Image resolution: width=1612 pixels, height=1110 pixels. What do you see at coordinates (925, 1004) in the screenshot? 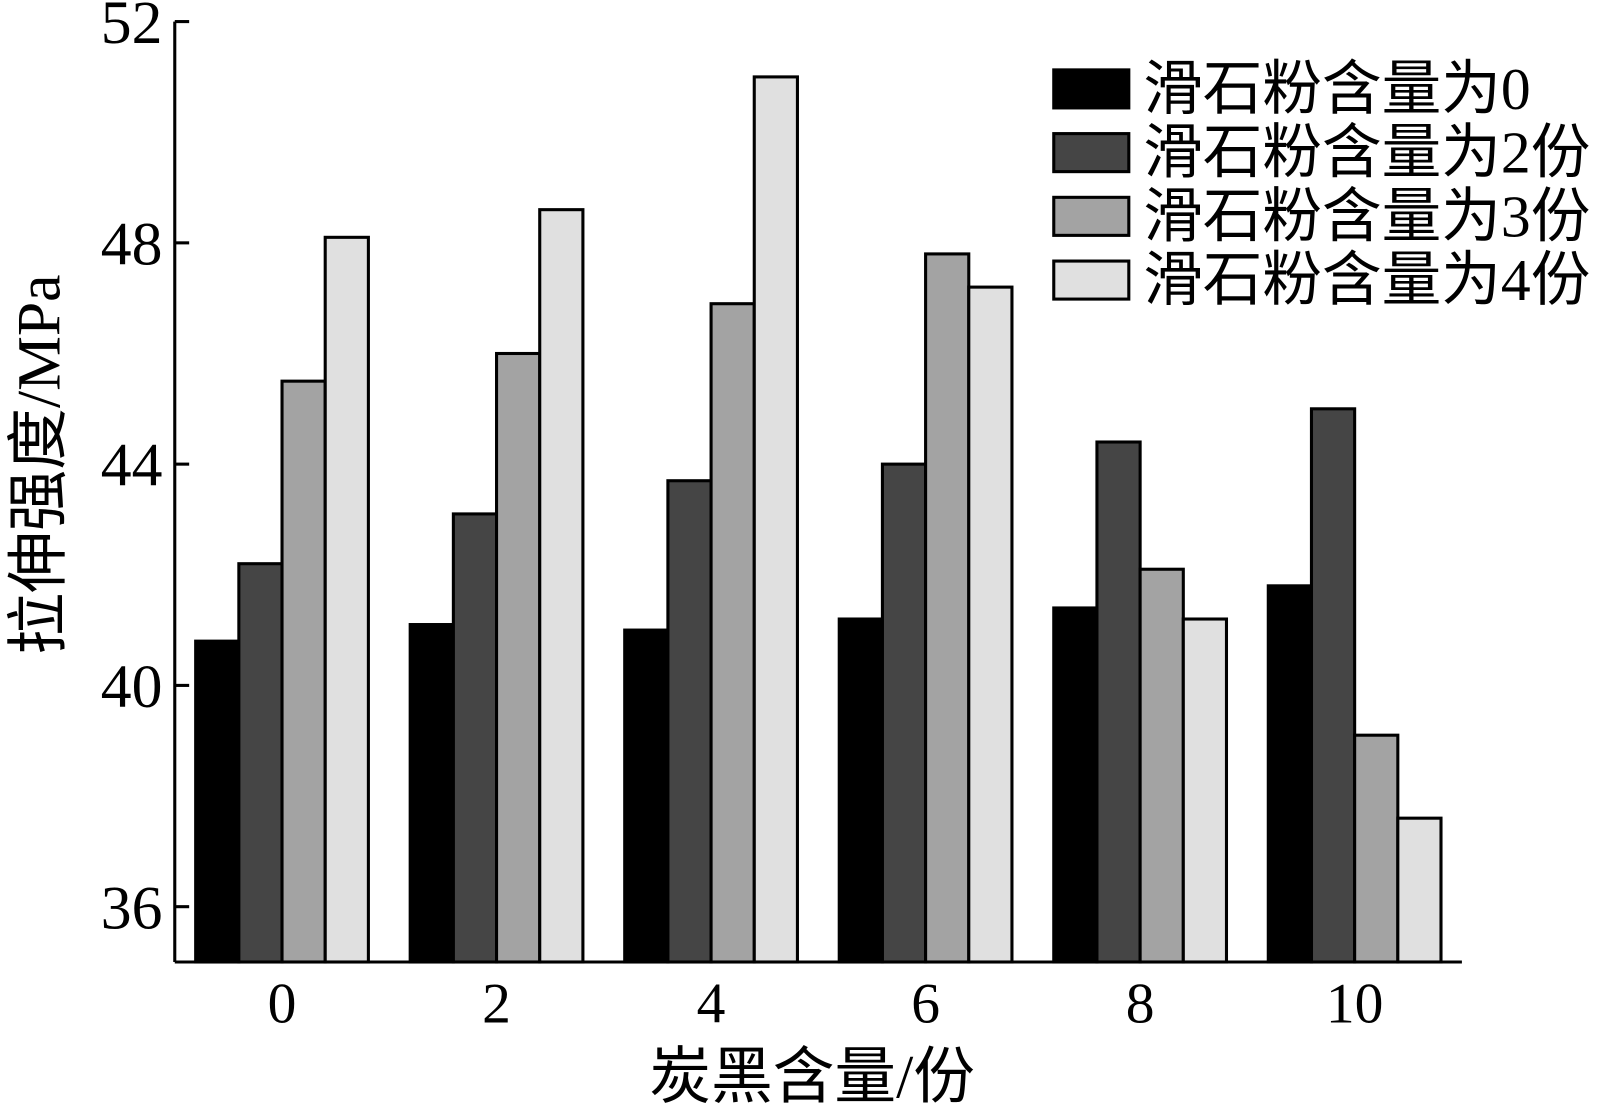
I see `x-tick-label: 6` at bounding box center [925, 1004].